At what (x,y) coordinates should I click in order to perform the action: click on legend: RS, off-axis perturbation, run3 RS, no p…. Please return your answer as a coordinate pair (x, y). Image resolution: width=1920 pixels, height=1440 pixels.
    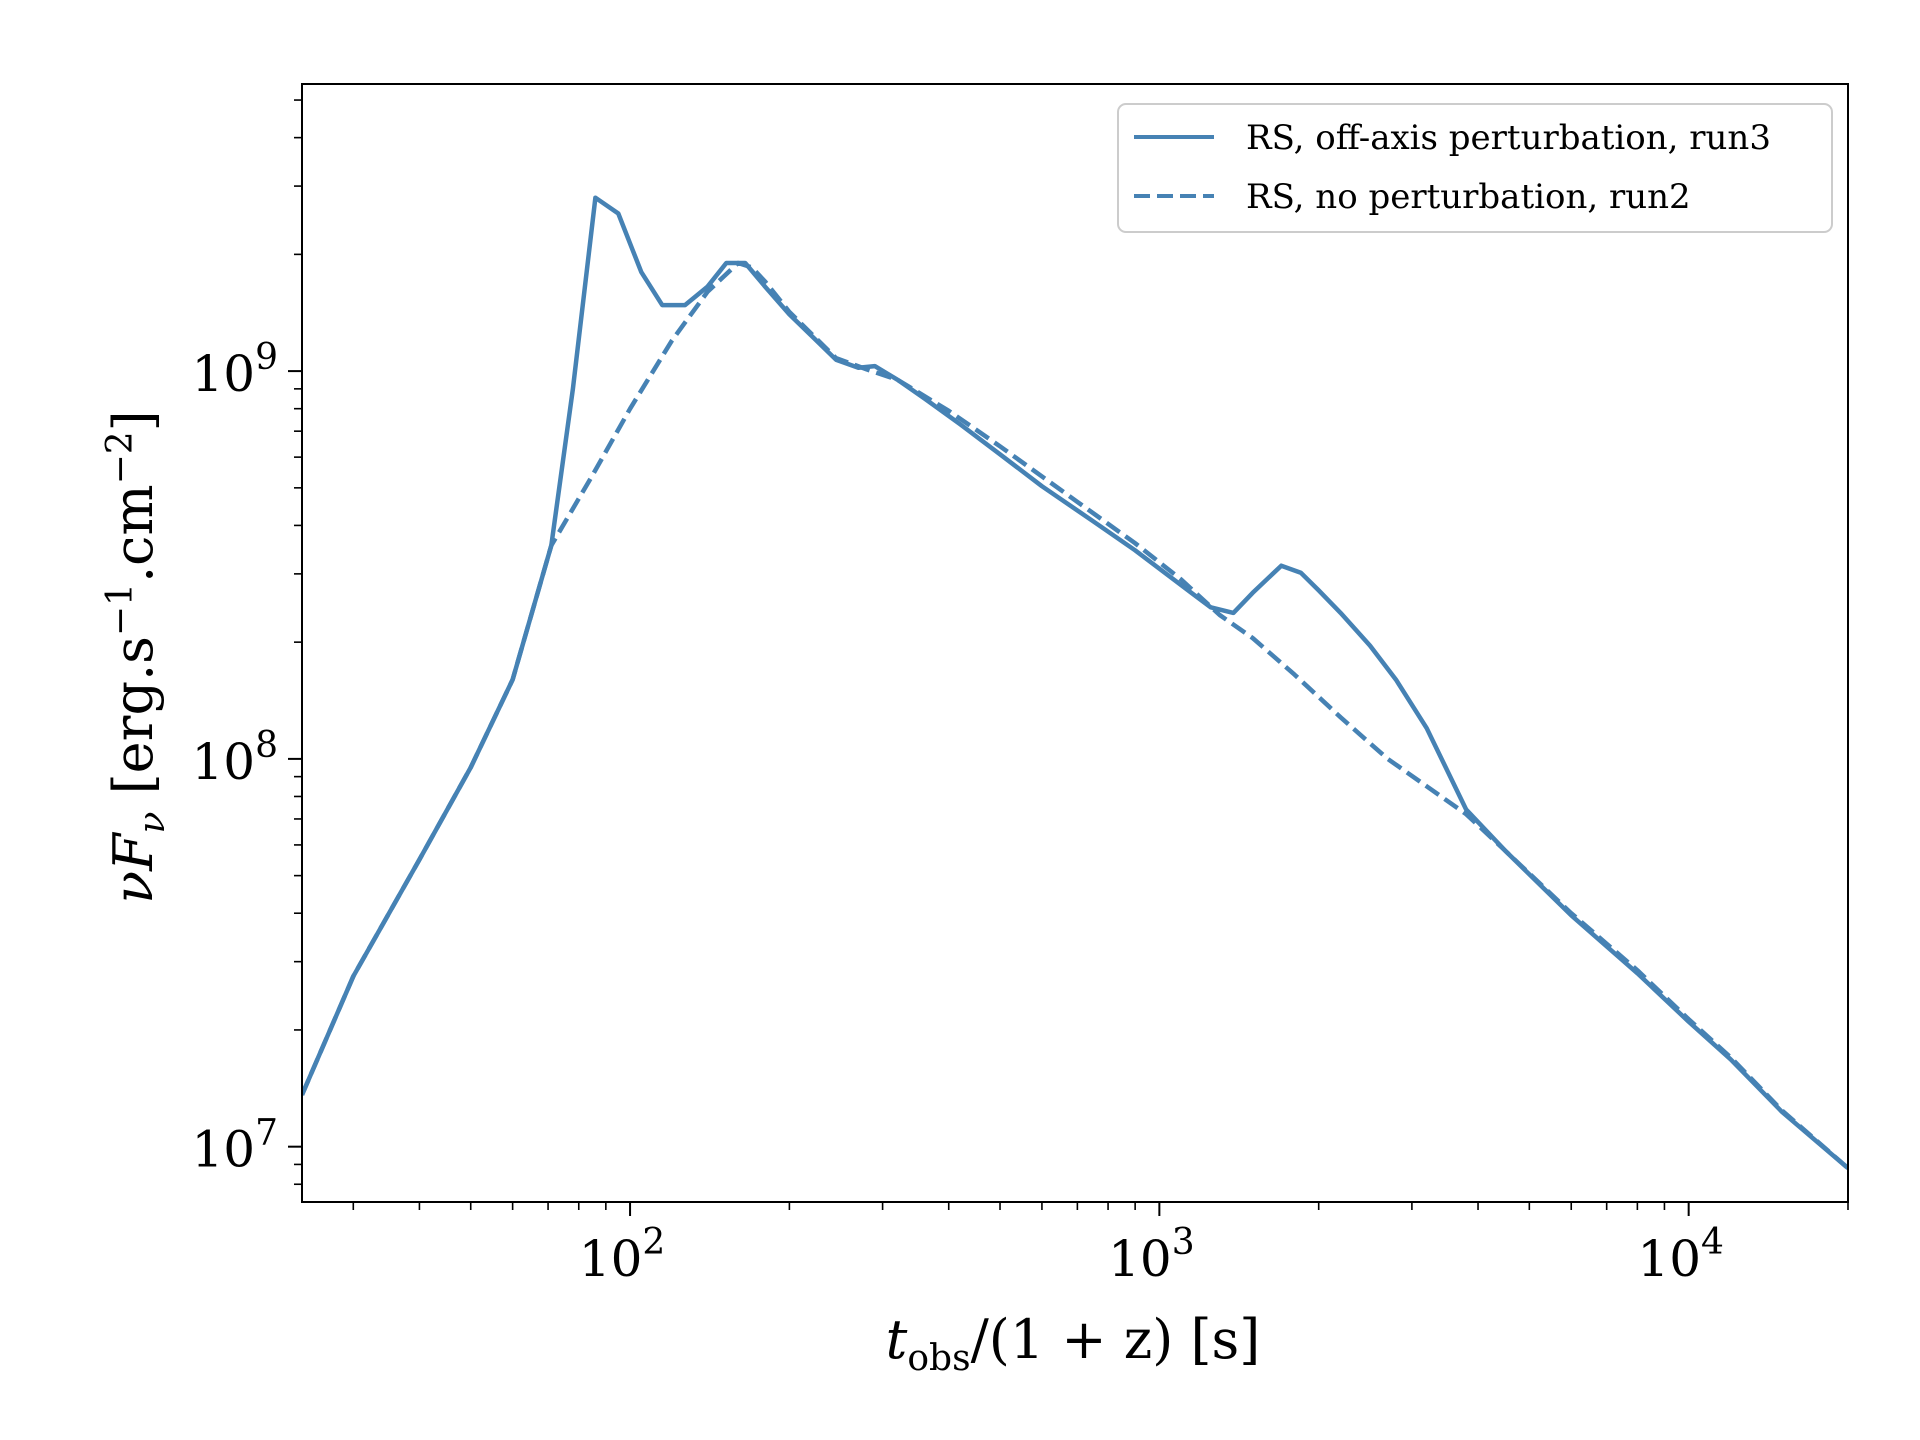
    Looking at the image, I should click on (1475, 168).